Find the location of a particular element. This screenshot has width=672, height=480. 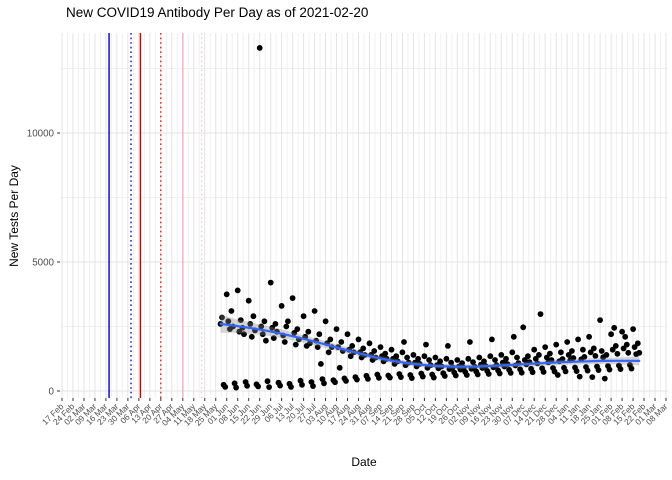

confidence-band is located at coordinates (430, 342).